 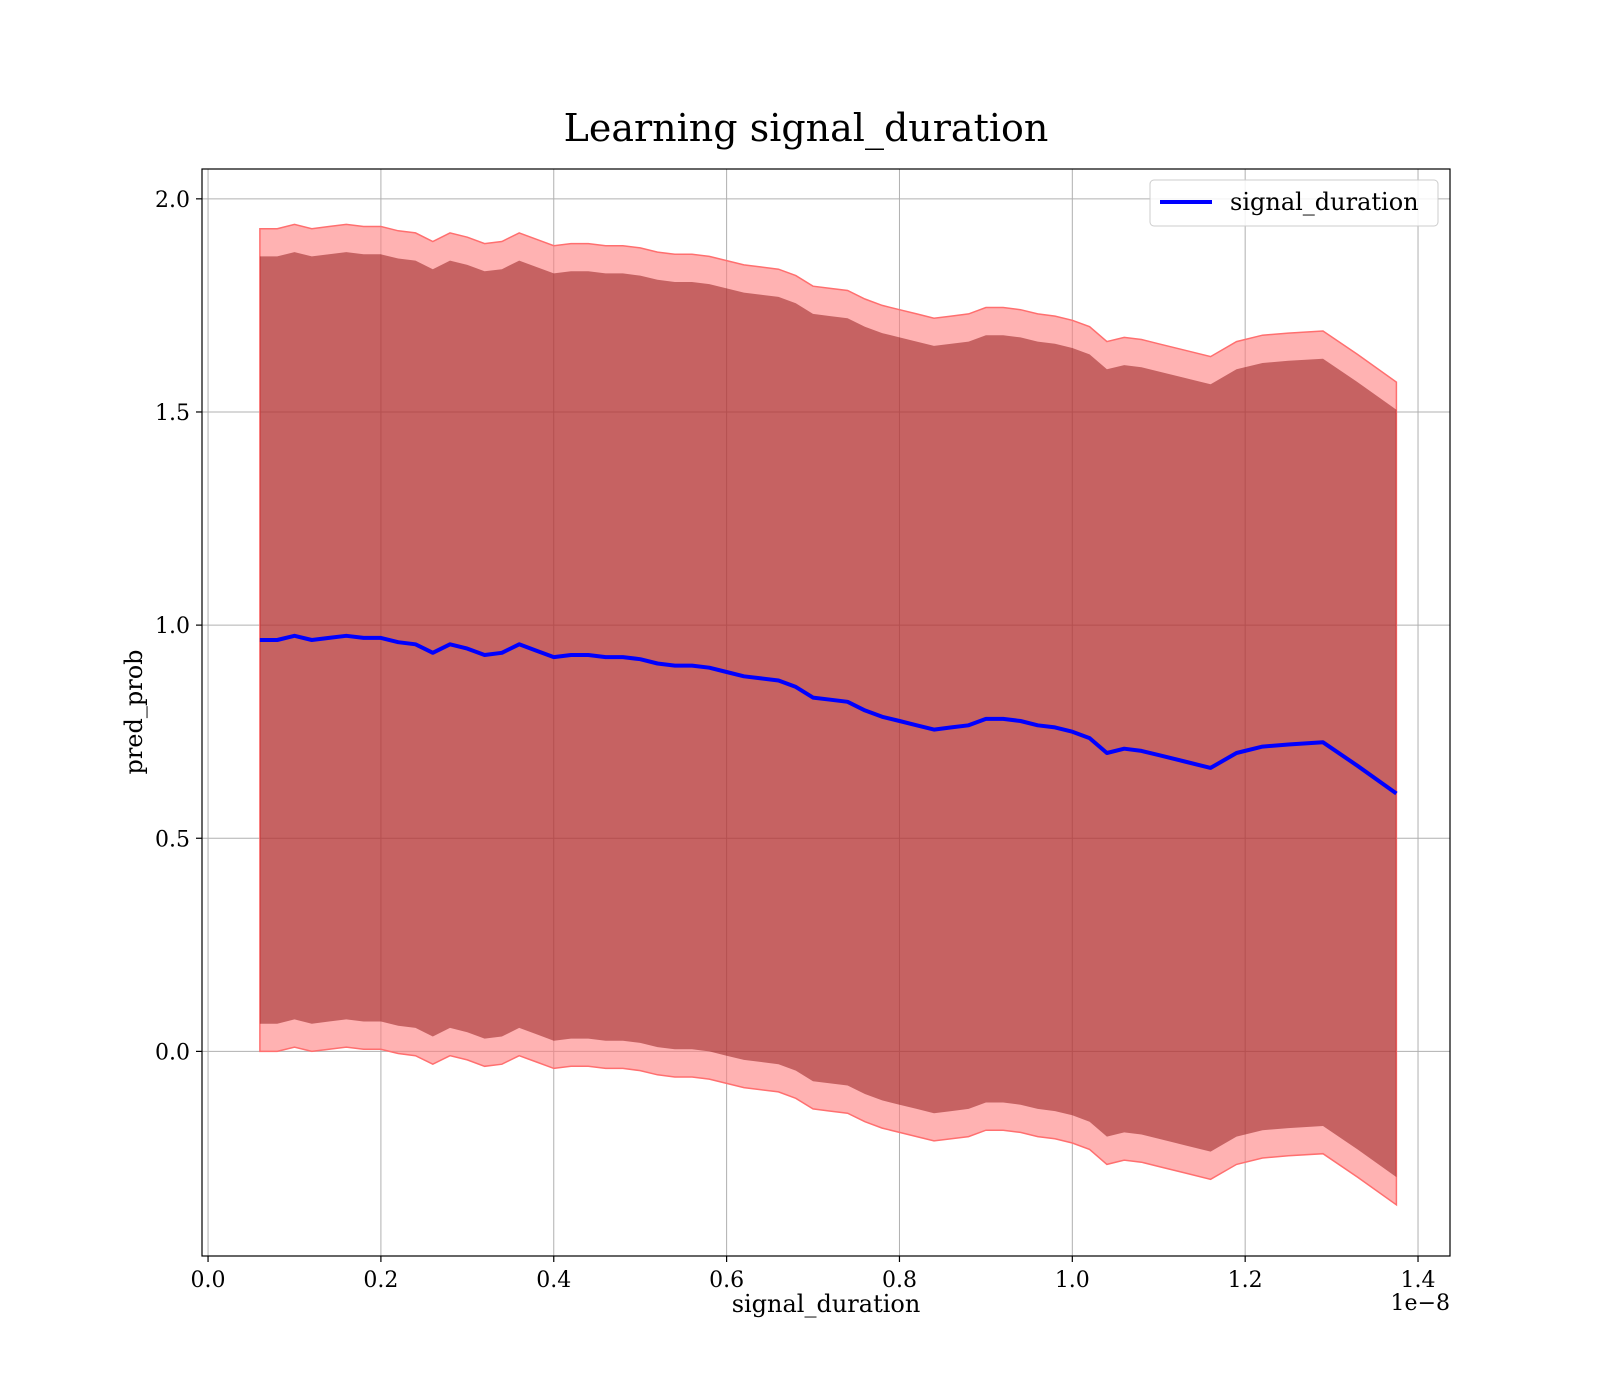 I want to click on x-axis-offset-text: 1e−8, so click(x=1420, y=1303).